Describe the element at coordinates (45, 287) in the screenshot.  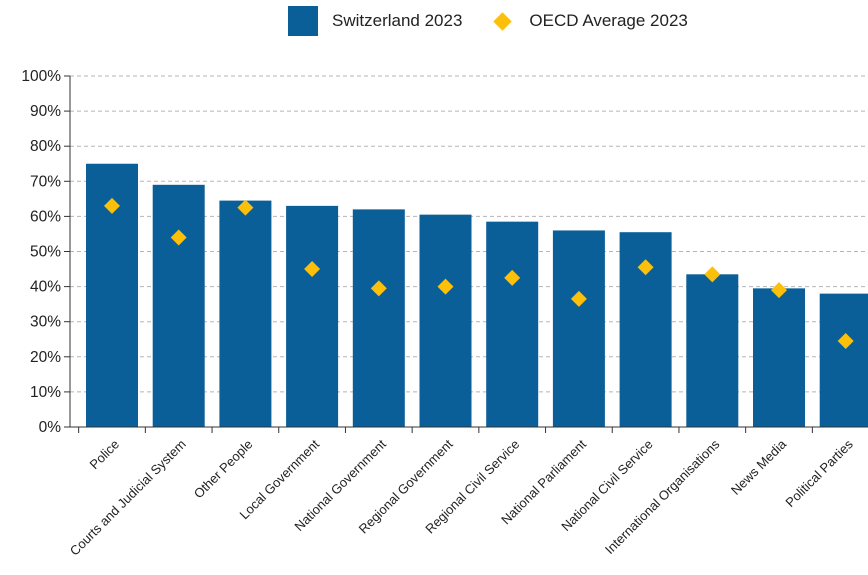
I see `y-tick-label: 40%` at that location.